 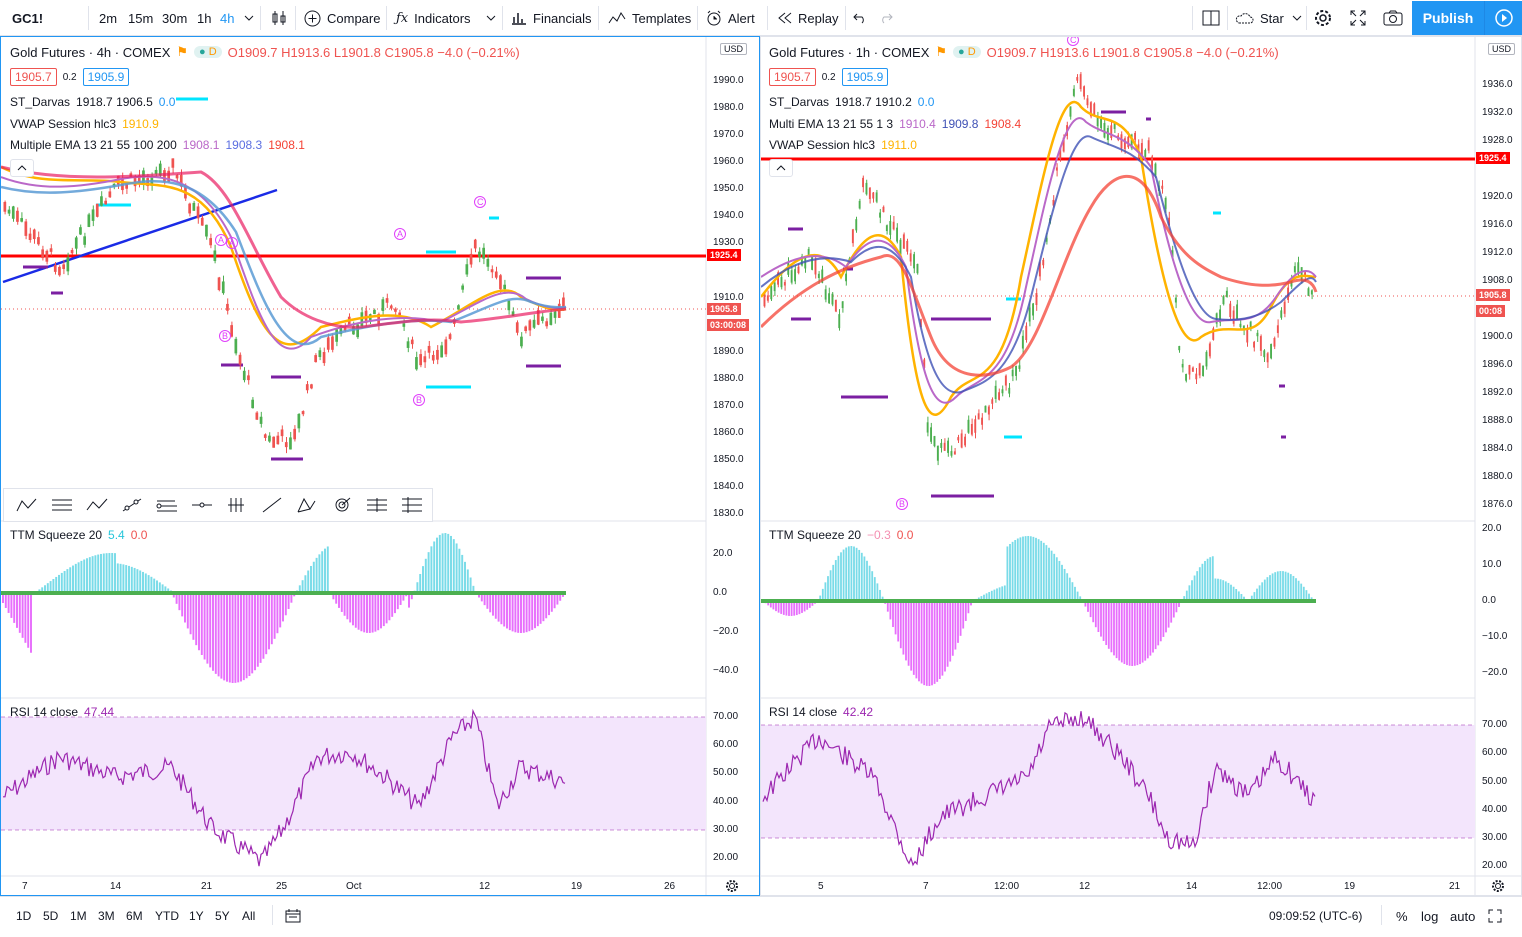 I want to click on range-5d: 5D, so click(x=51, y=916).